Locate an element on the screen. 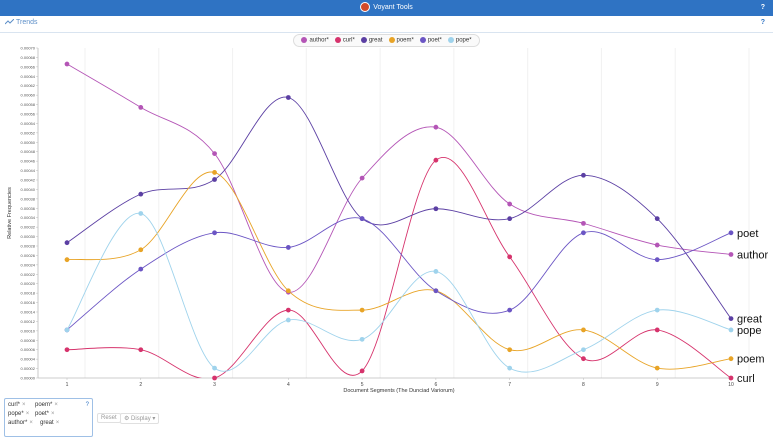 The height and width of the screenshot is (440, 773). y-tick-label: 0.00050 is located at coordinates (28, 142).